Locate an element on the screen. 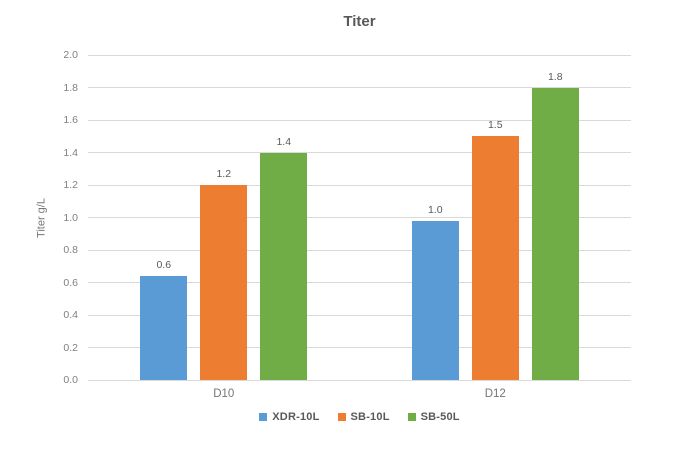  legend-label: SB-50L is located at coordinates (440, 417).